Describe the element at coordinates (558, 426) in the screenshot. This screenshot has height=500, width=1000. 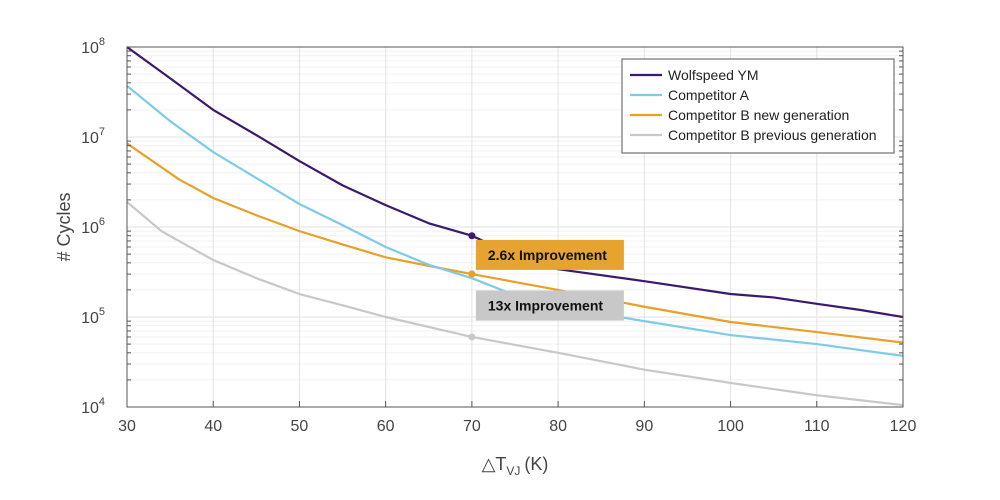
I see `x-tick-label: 80` at that location.